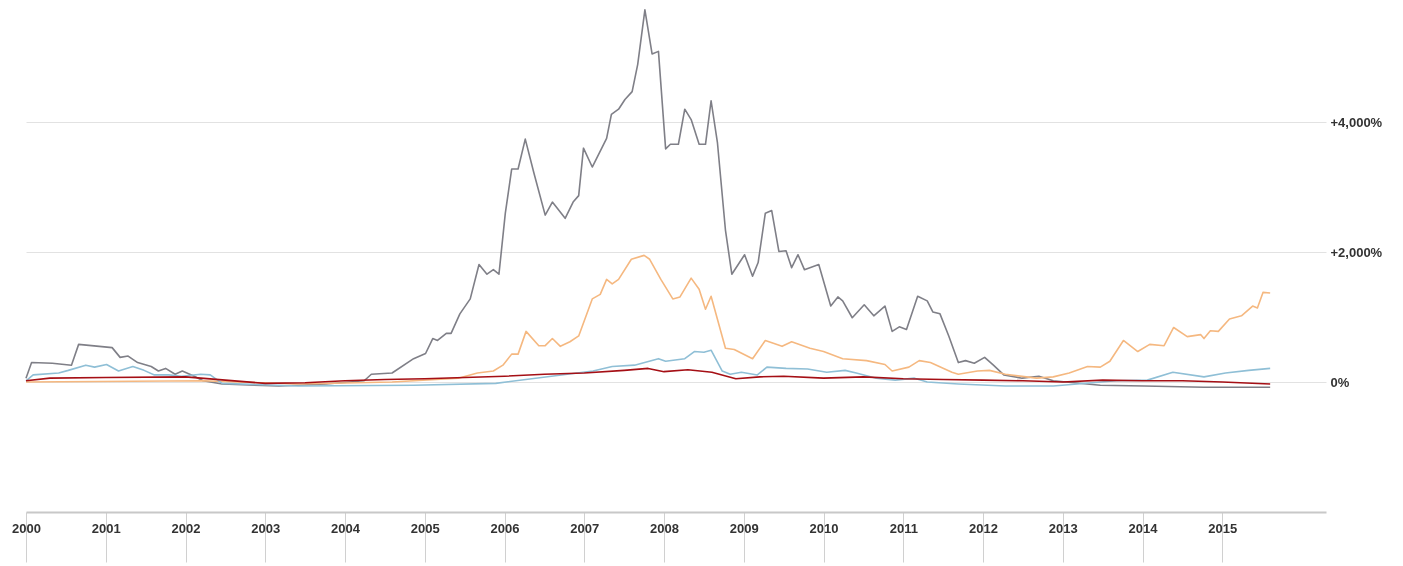 This screenshot has height=566, width=1403. What do you see at coordinates (346, 528) in the screenshot?
I see `x-tick-label: 2004` at bounding box center [346, 528].